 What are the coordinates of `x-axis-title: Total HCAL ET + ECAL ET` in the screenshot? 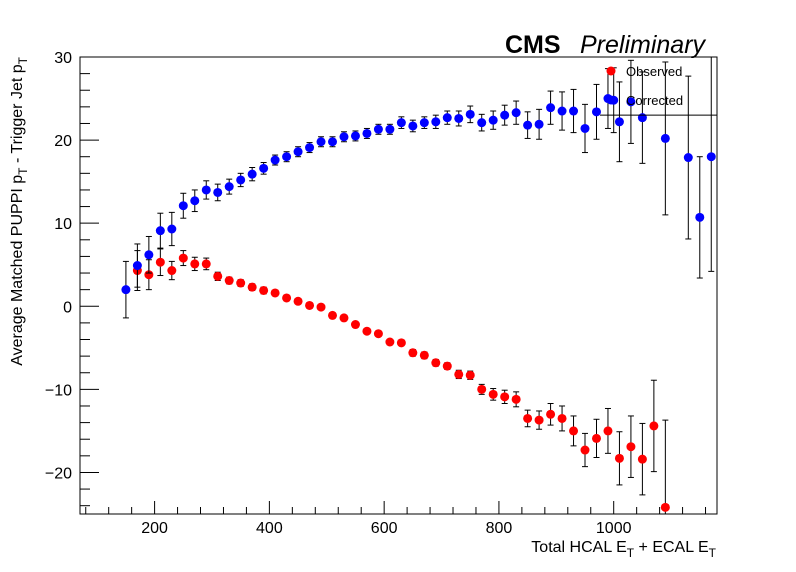 It's located at (623, 549).